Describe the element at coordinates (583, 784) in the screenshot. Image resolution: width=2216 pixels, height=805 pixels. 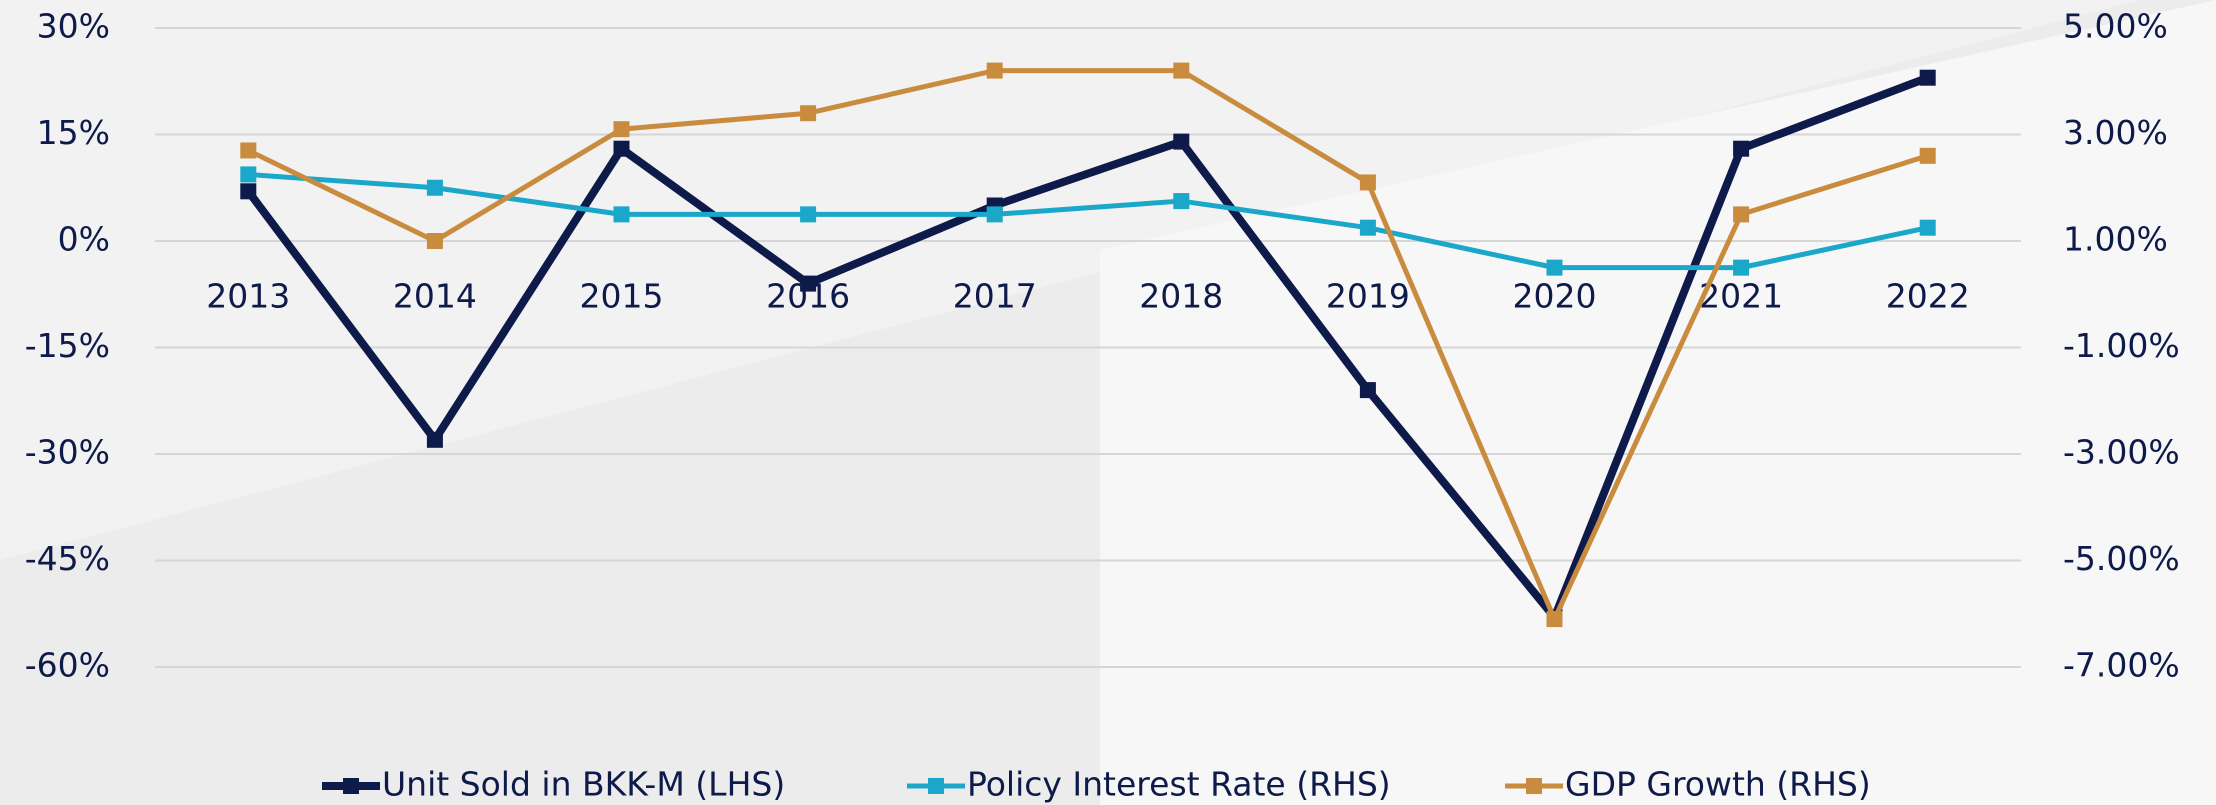
I see `legend-label: Unit Sold in BKK-M (LHS)` at that location.